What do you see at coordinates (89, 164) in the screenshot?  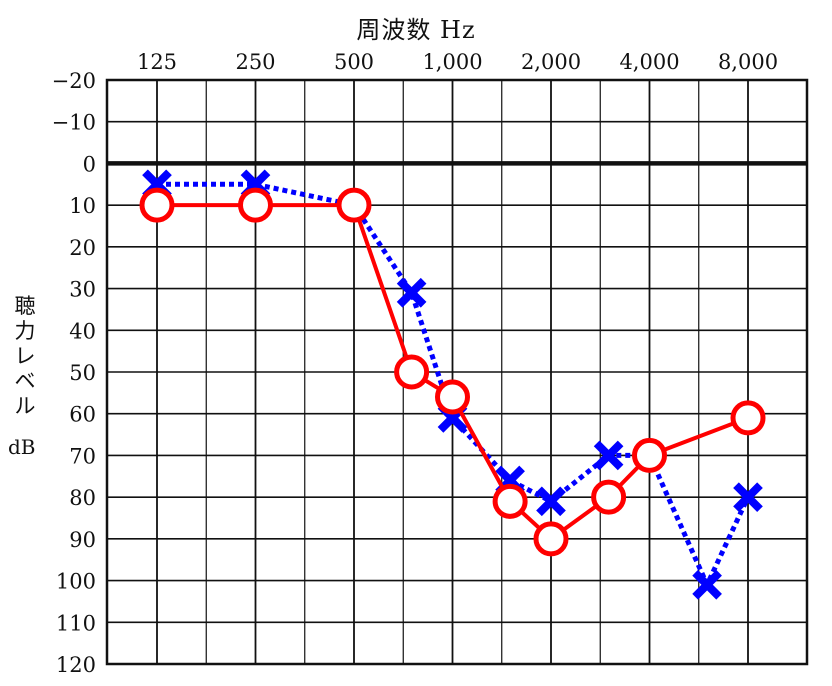 I see `y-tick-label: 0` at bounding box center [89, 164].